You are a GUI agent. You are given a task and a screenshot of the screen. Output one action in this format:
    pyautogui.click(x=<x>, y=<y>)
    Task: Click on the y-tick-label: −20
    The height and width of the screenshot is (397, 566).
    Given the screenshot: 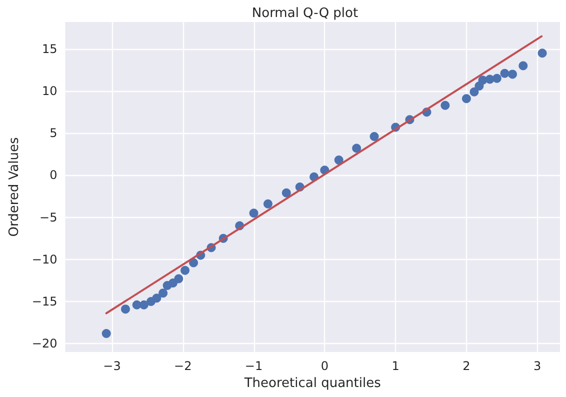 What is the action you would take?
    pyautogui.click(x=45, y=343)
    